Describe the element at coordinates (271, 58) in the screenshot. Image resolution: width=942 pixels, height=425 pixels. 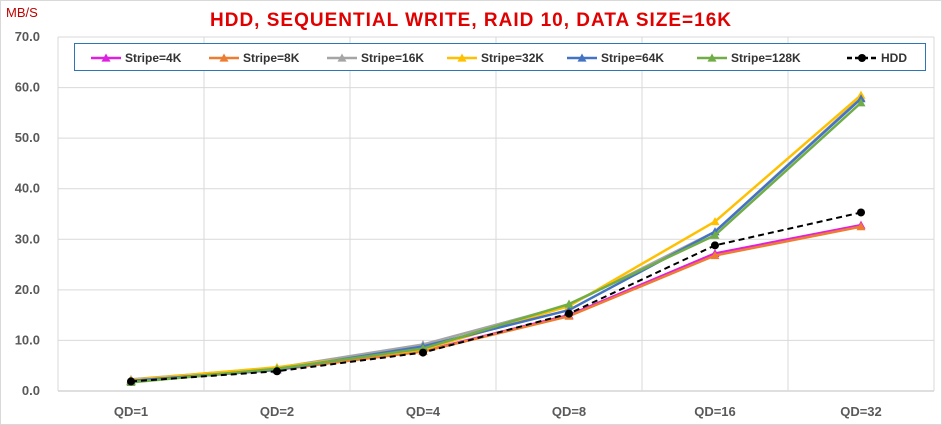
I see `legend-label: Stripe=8K` at that location.